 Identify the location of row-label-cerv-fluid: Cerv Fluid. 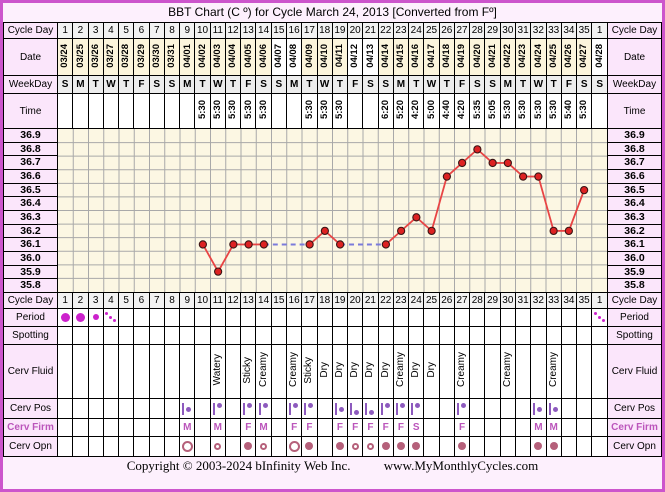
(30, 371).